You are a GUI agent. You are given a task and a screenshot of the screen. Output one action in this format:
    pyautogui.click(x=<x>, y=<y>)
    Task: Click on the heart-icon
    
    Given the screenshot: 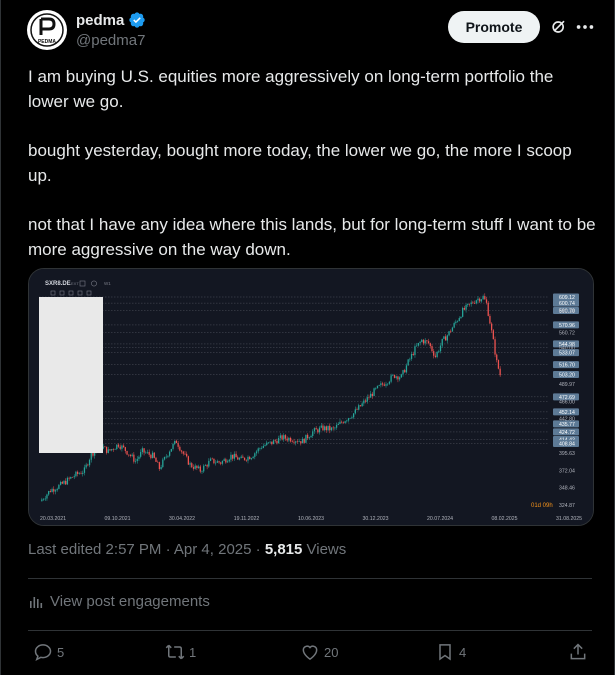 What is the action you would take?
    pyautogui.click(x=310, y=652)
    